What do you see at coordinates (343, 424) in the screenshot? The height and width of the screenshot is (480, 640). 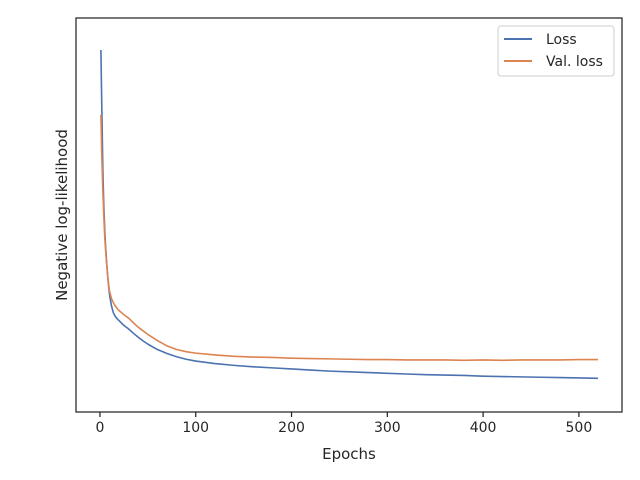 I see `x-axis: 0 100 200 300 400 500` at bounding box center [343, 424].